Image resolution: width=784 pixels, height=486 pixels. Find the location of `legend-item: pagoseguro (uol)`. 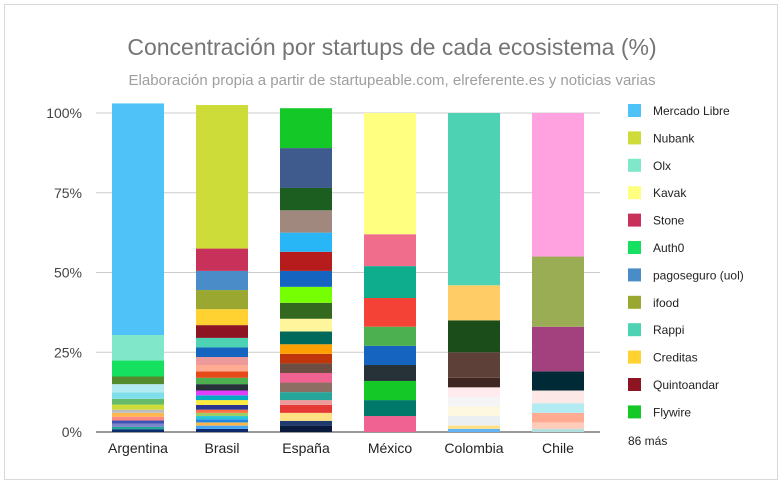

legend-item: pagoseguro (uol) is located at coordinates (686, 275).